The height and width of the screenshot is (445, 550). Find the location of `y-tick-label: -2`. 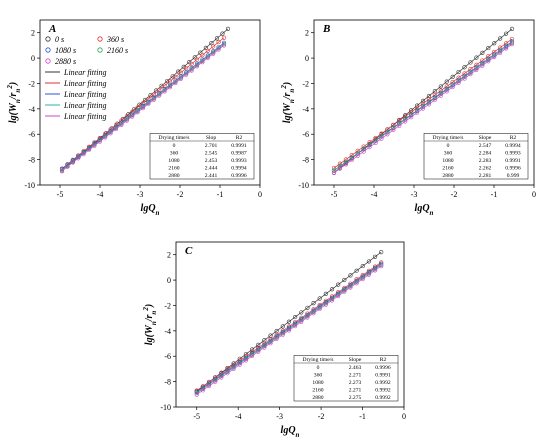

y-tick-label: -2 is located at coordinates (305, 83).